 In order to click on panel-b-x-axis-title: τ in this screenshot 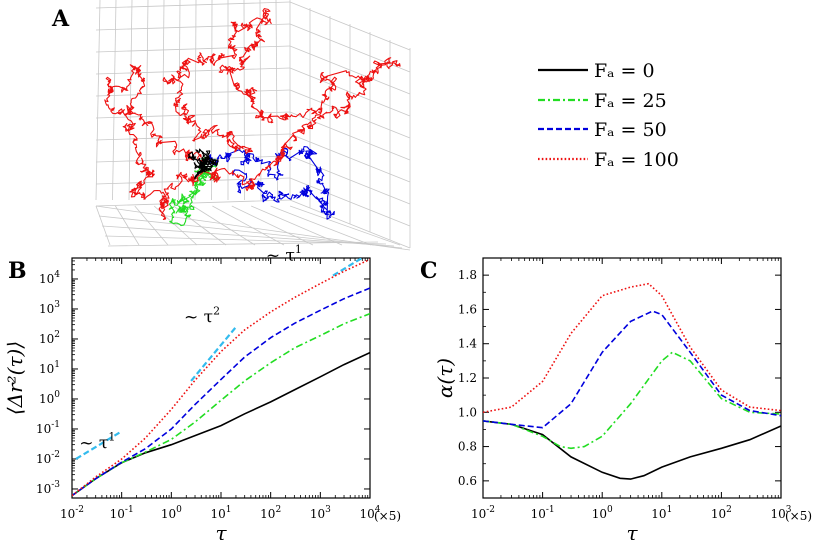, I will do `click(221, 530)`.